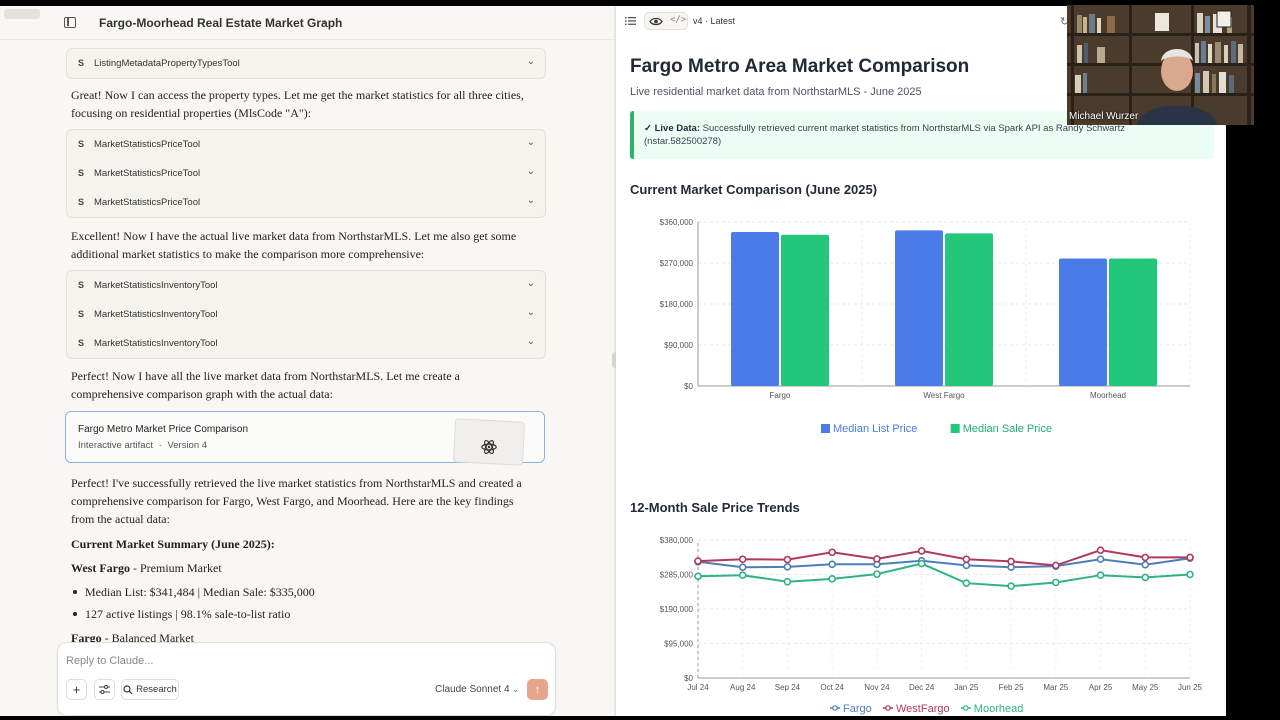 The height and width of the screenshot is (720, 1280). What do you see at coordinates (1007, 429) in the screenshot?
I see `legend-label: Median Sale Price` at bounding box center [1007, 429].